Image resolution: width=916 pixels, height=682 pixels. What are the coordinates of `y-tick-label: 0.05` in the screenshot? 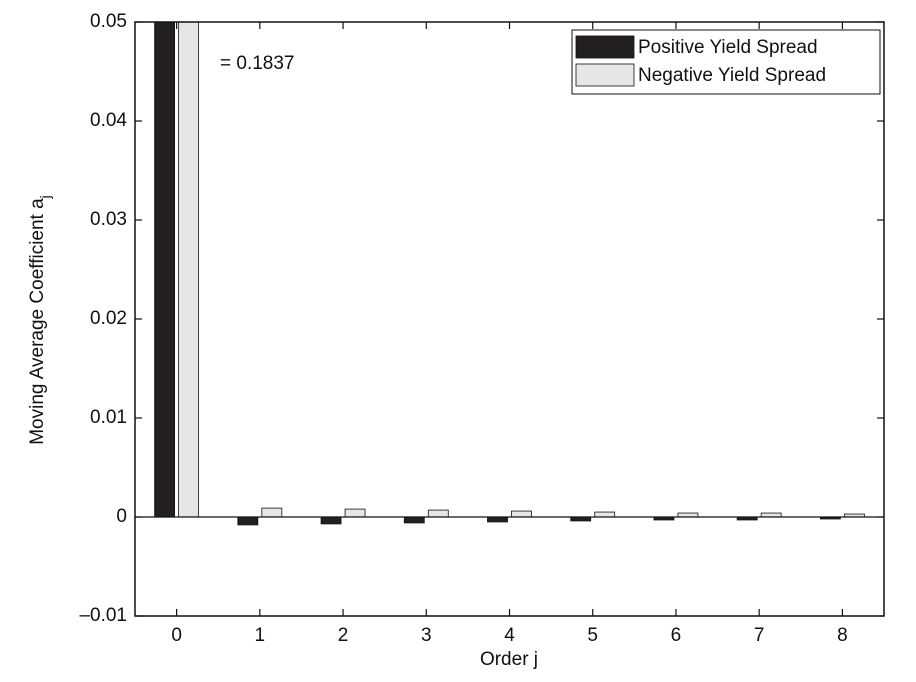 It's located at (108, 21).